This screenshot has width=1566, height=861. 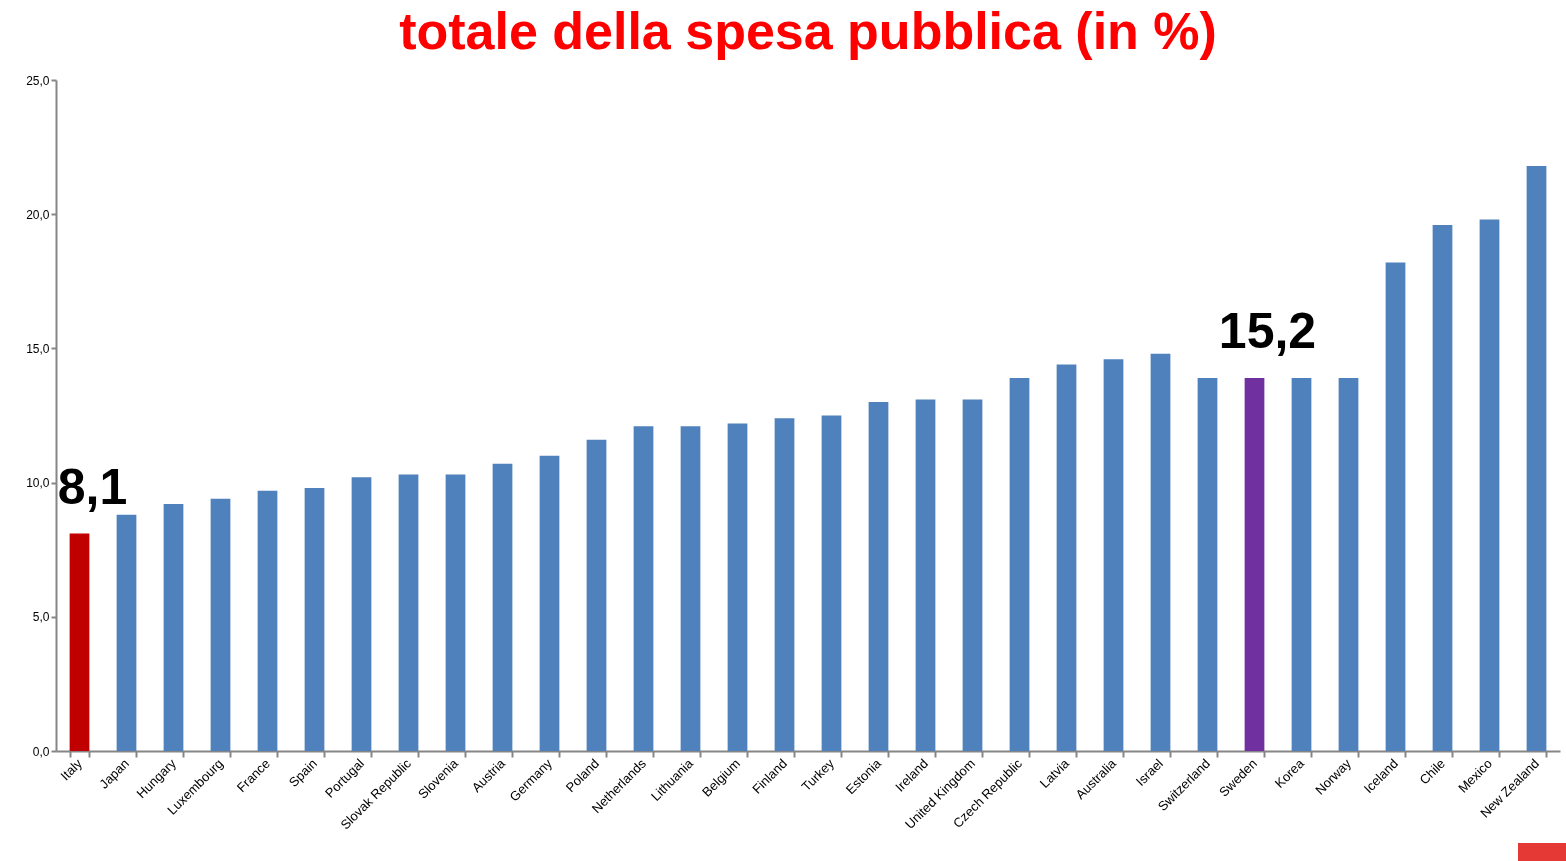 I want to click on y-tick-label: 15,0, so click(x=38, y=348).